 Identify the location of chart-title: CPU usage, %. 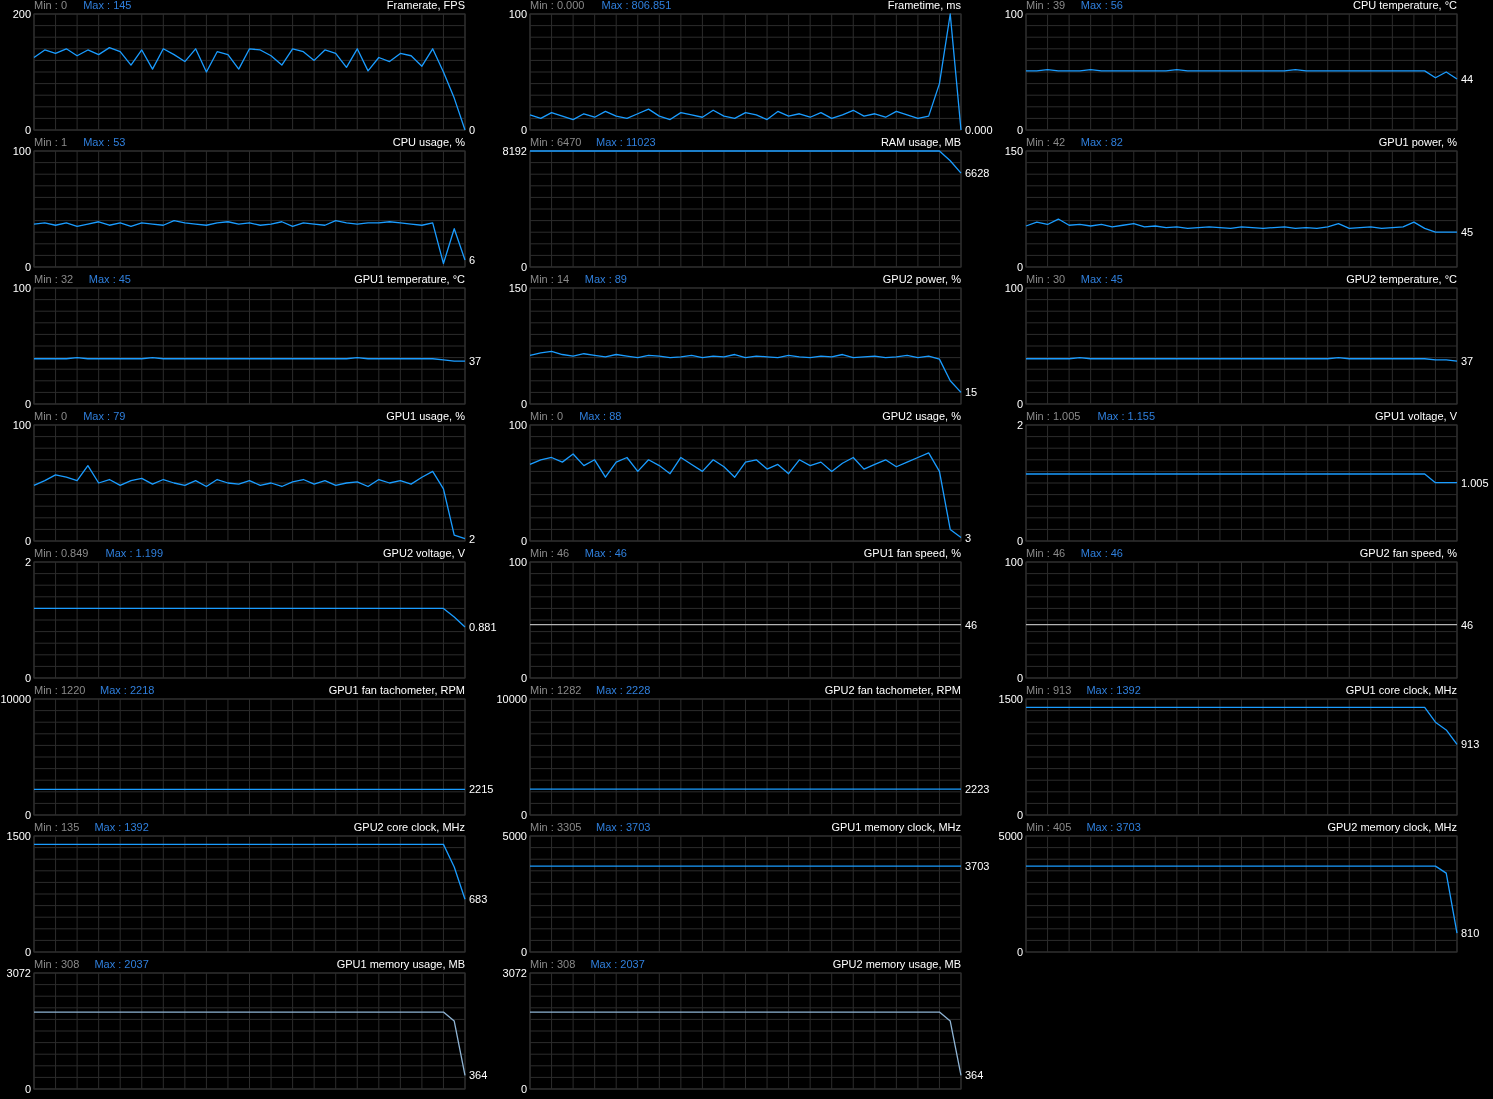
(429, 142).